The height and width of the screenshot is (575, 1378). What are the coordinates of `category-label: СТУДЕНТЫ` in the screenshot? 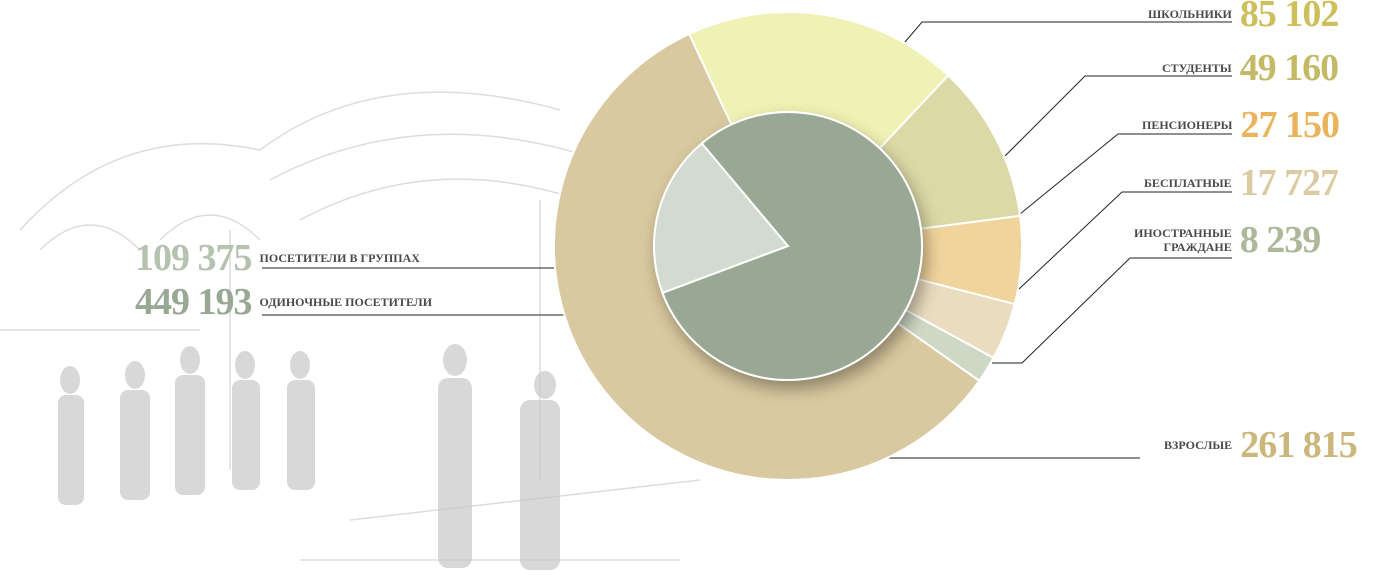 It's located at (1197, 68).